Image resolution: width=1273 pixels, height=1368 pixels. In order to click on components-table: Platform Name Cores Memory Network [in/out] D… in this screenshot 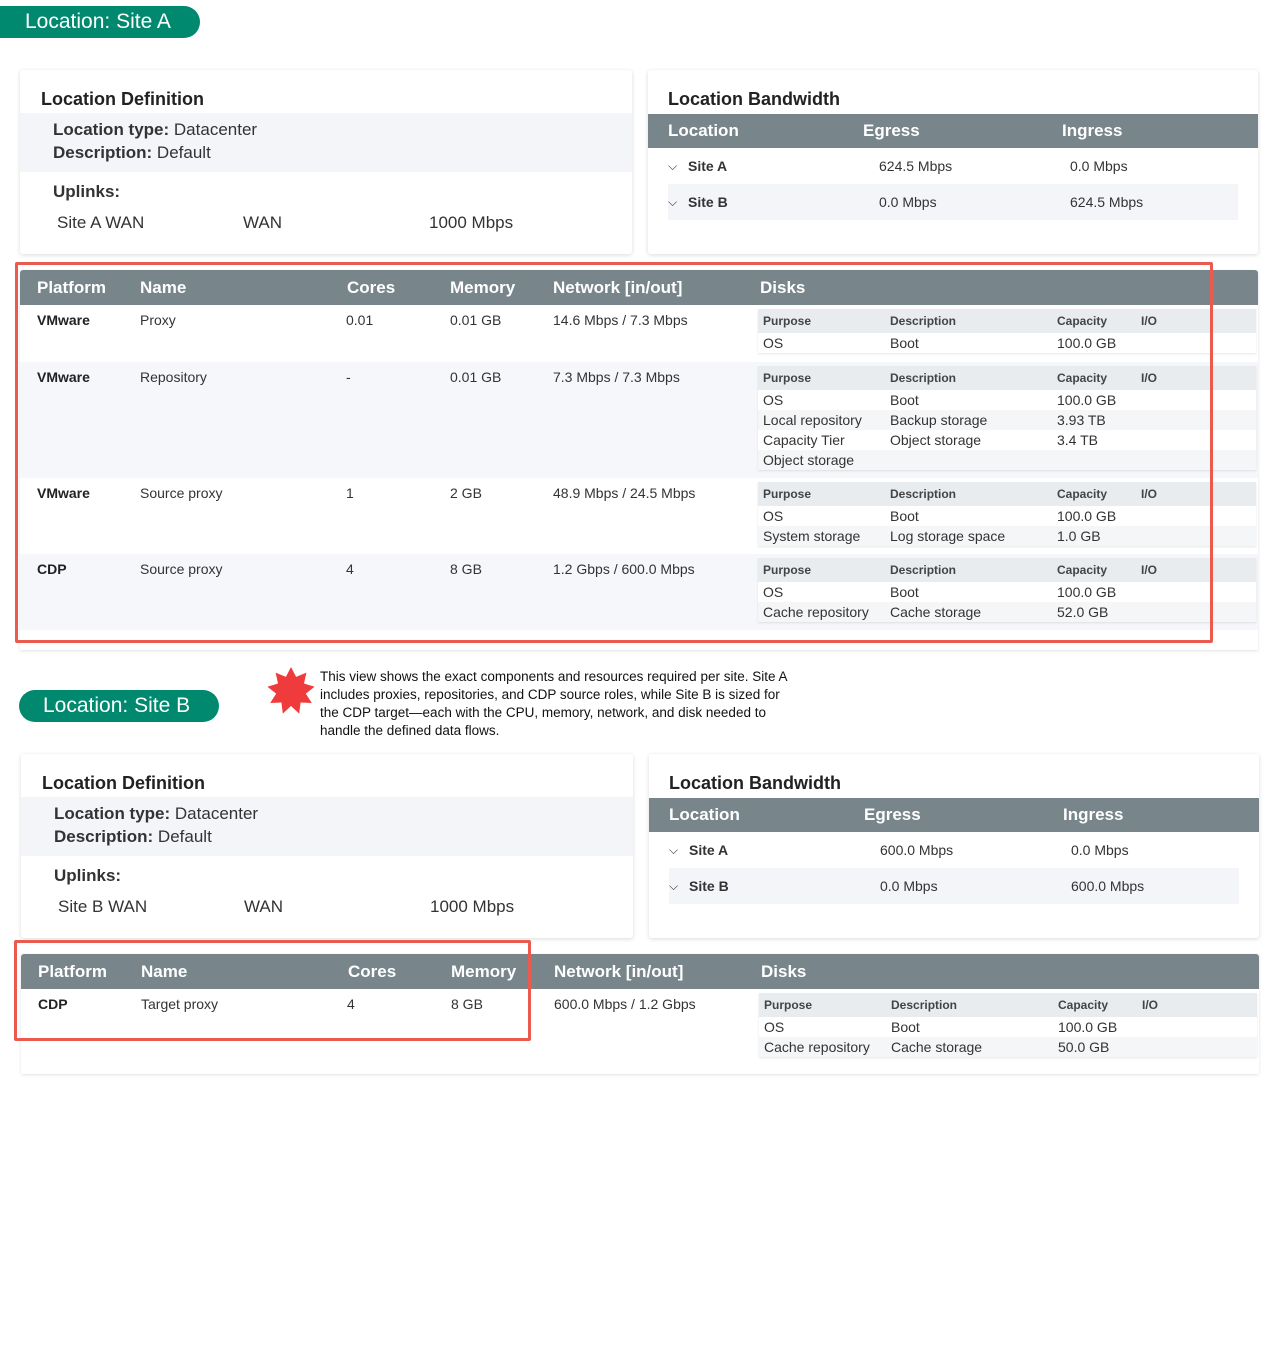, I will do `click(640, 1014)`.